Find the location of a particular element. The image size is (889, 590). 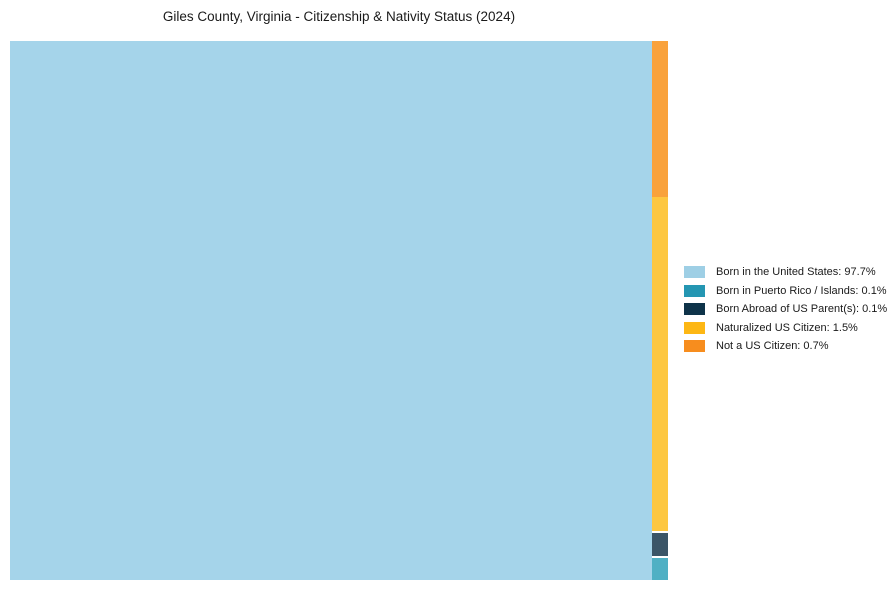

legend-label: Naturalized US Citizen: 1.5% is located at coordinates (787, 327).